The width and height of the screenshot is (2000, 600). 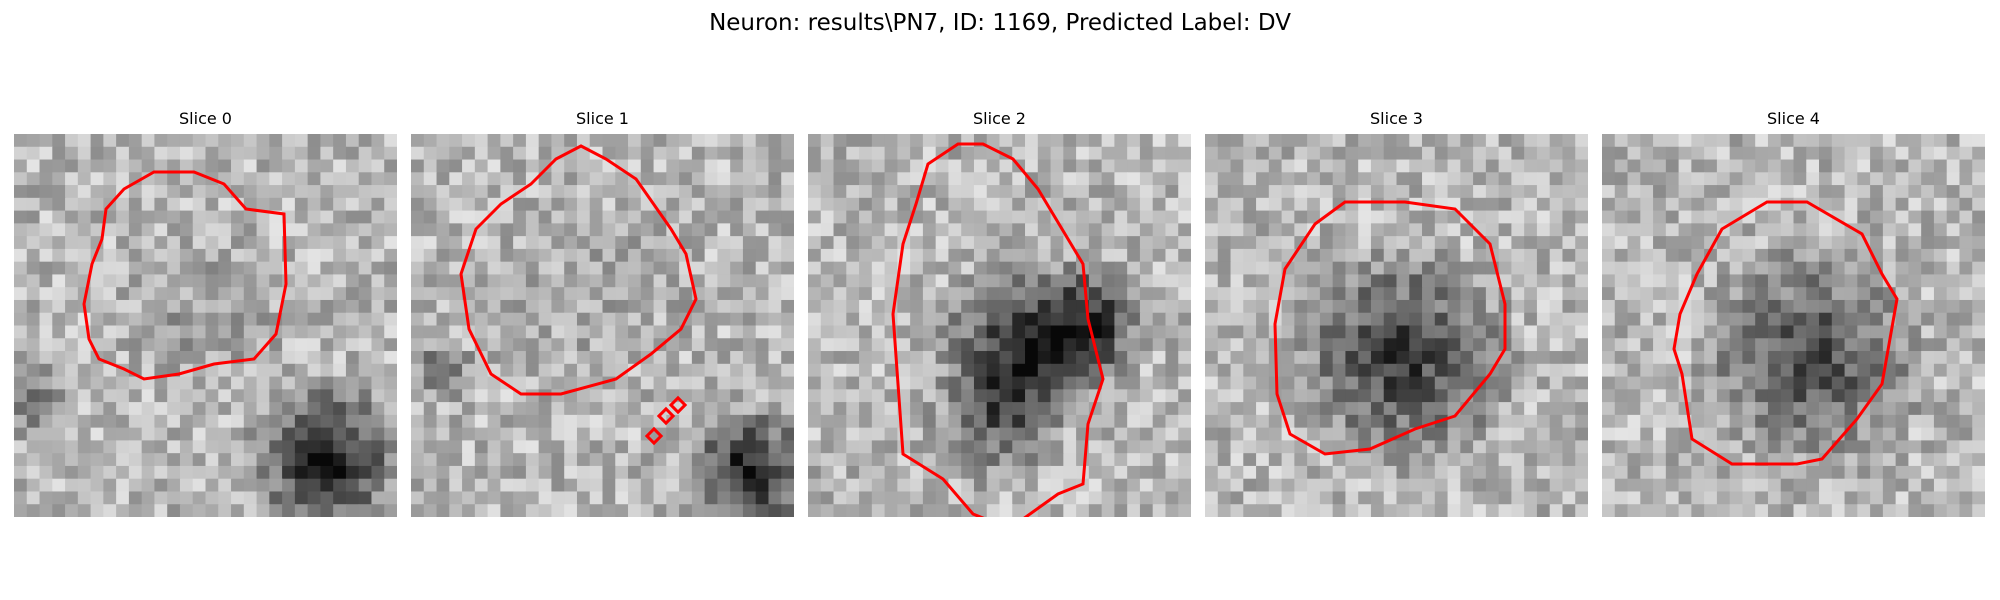 I want to click on slice-3-pixels, so click(x=1396, y=325).